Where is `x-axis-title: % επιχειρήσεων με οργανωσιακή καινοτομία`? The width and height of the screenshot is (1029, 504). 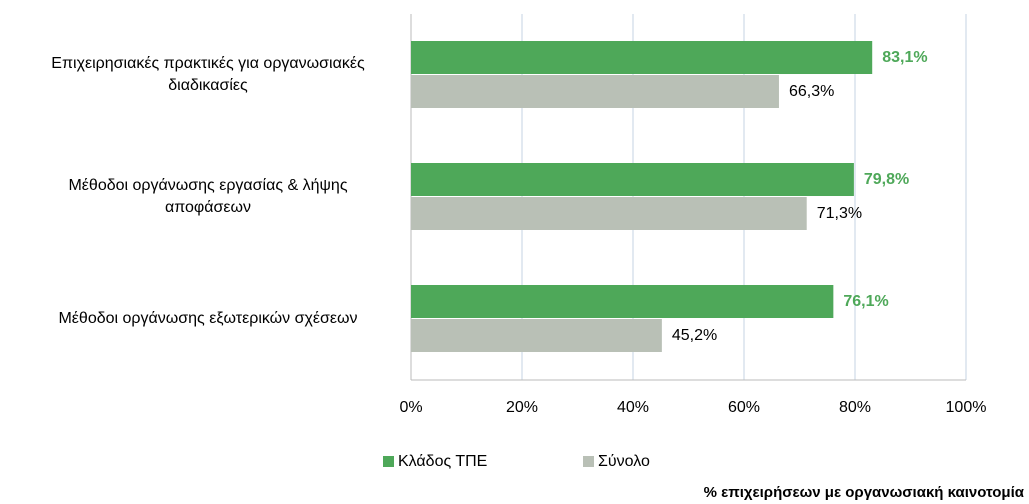
x-axis-title: % επιχειρήσεων με οργανωσιακή καινοτομία is located at coordinates (864, 492).